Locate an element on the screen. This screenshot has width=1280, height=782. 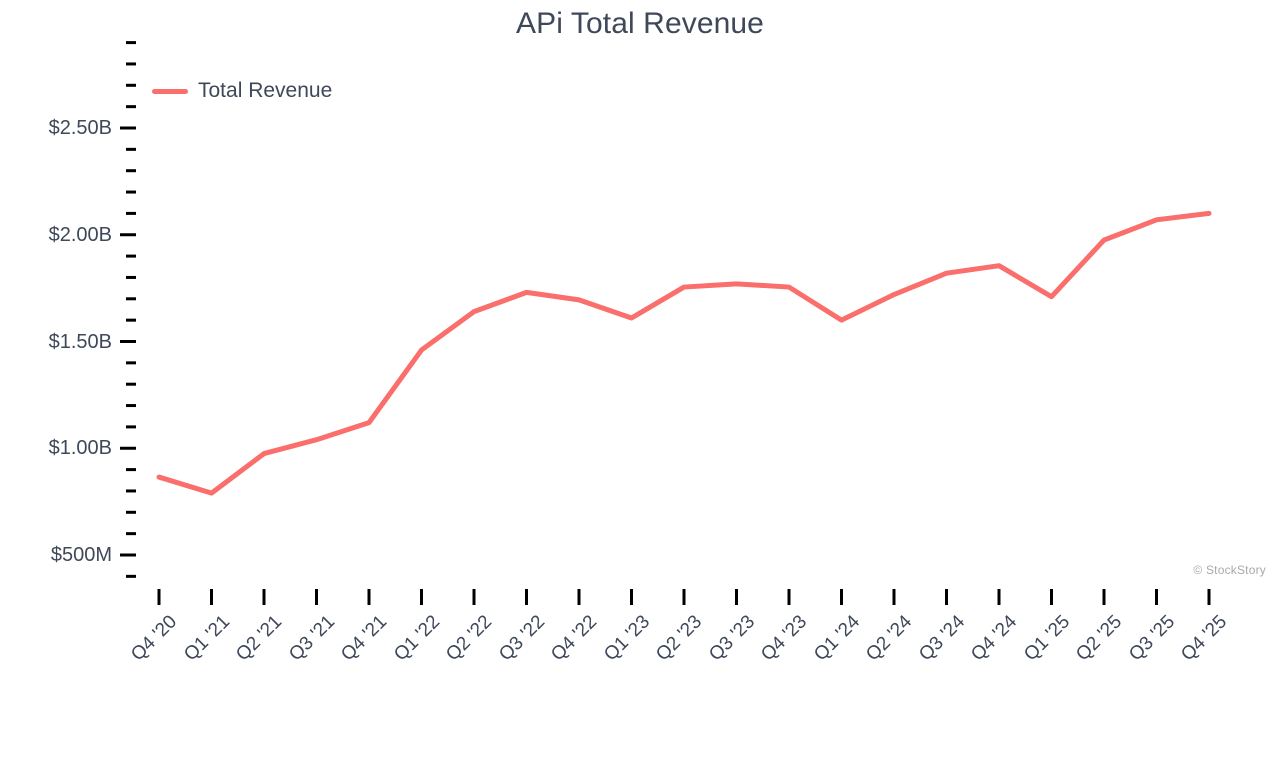
chart-legend: Total Revenue is located at coordinates (242, 91).